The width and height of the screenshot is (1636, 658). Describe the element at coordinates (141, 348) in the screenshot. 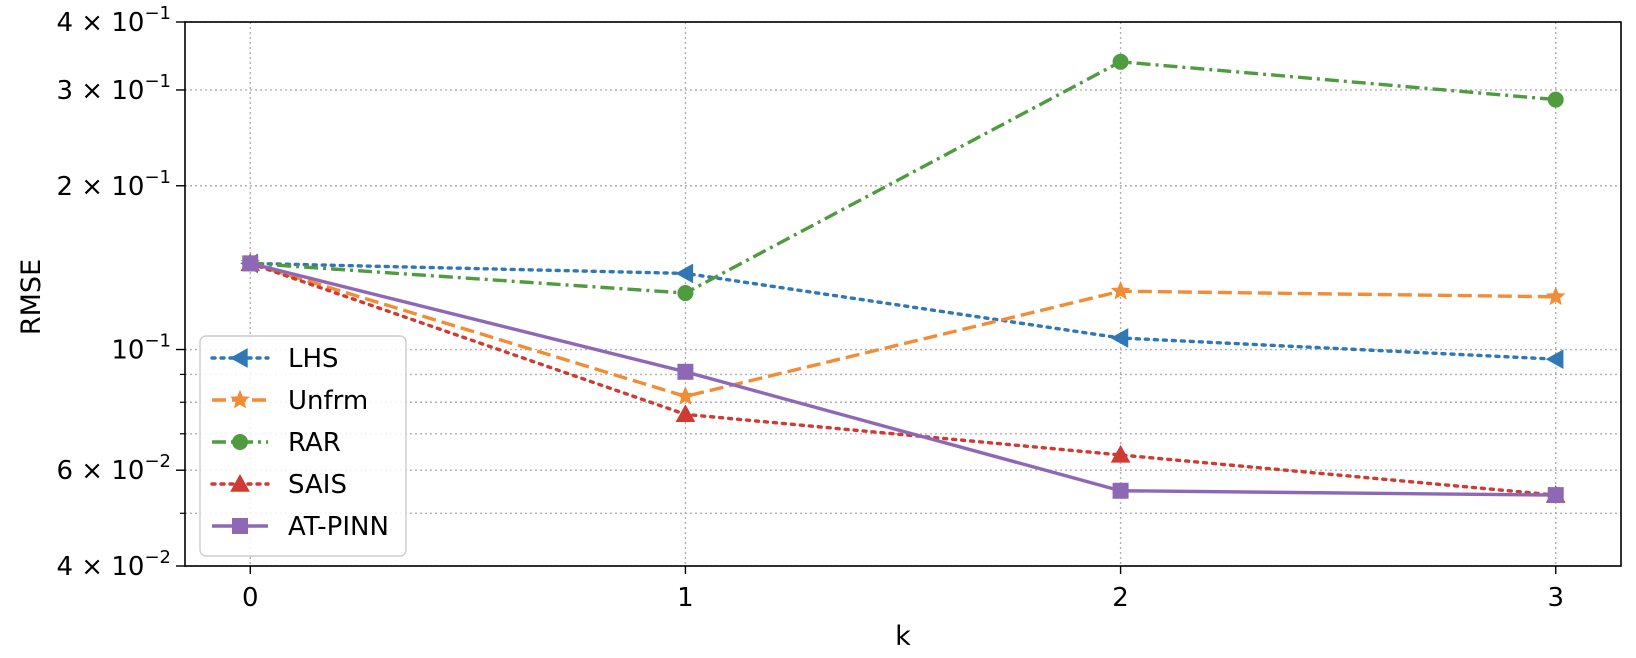

I see `y-tick-label: 10−1` at that location.